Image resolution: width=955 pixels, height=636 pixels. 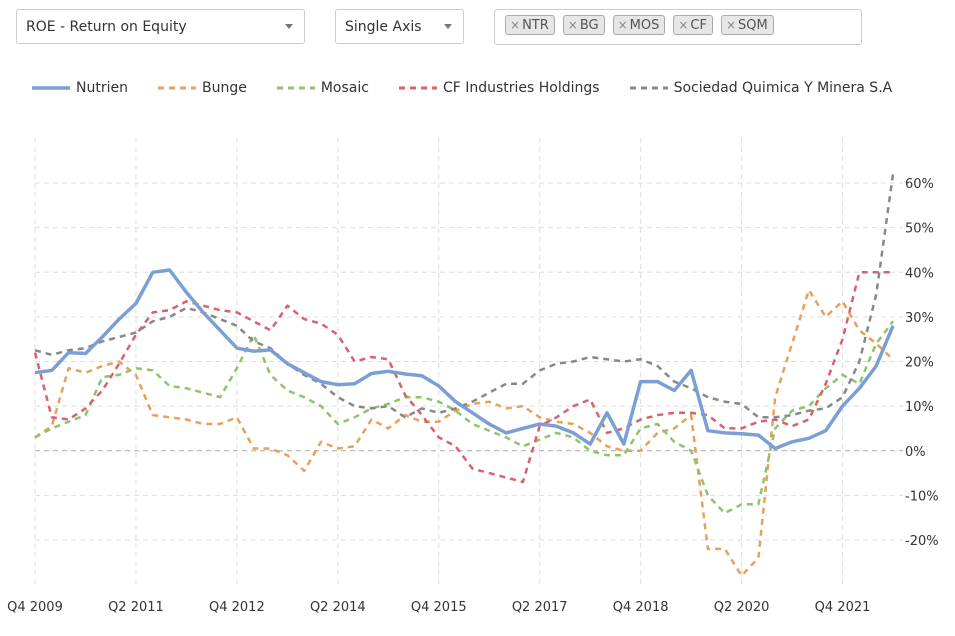 I want to click on metric-select-value: ROE - Return on Equity, so click(x=106, y=26).